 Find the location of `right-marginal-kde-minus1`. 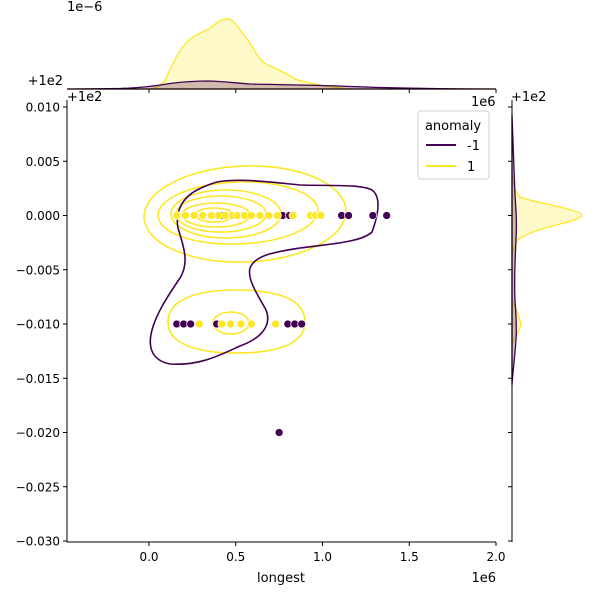

right-marginal-kde-minus1 is located at coordinates (514, 250).